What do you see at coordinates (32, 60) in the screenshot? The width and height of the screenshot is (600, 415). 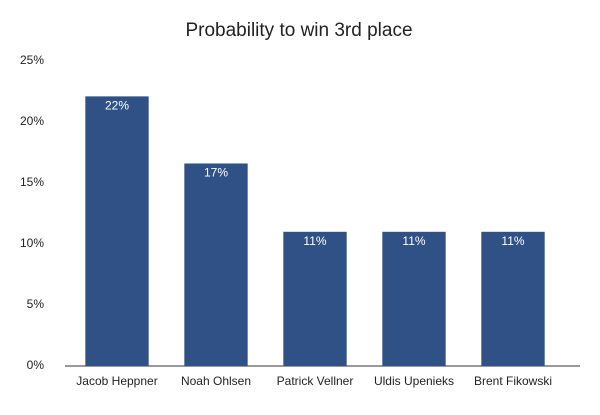 I see `y-tick-label: 25%` at bounding box center [32, 60].